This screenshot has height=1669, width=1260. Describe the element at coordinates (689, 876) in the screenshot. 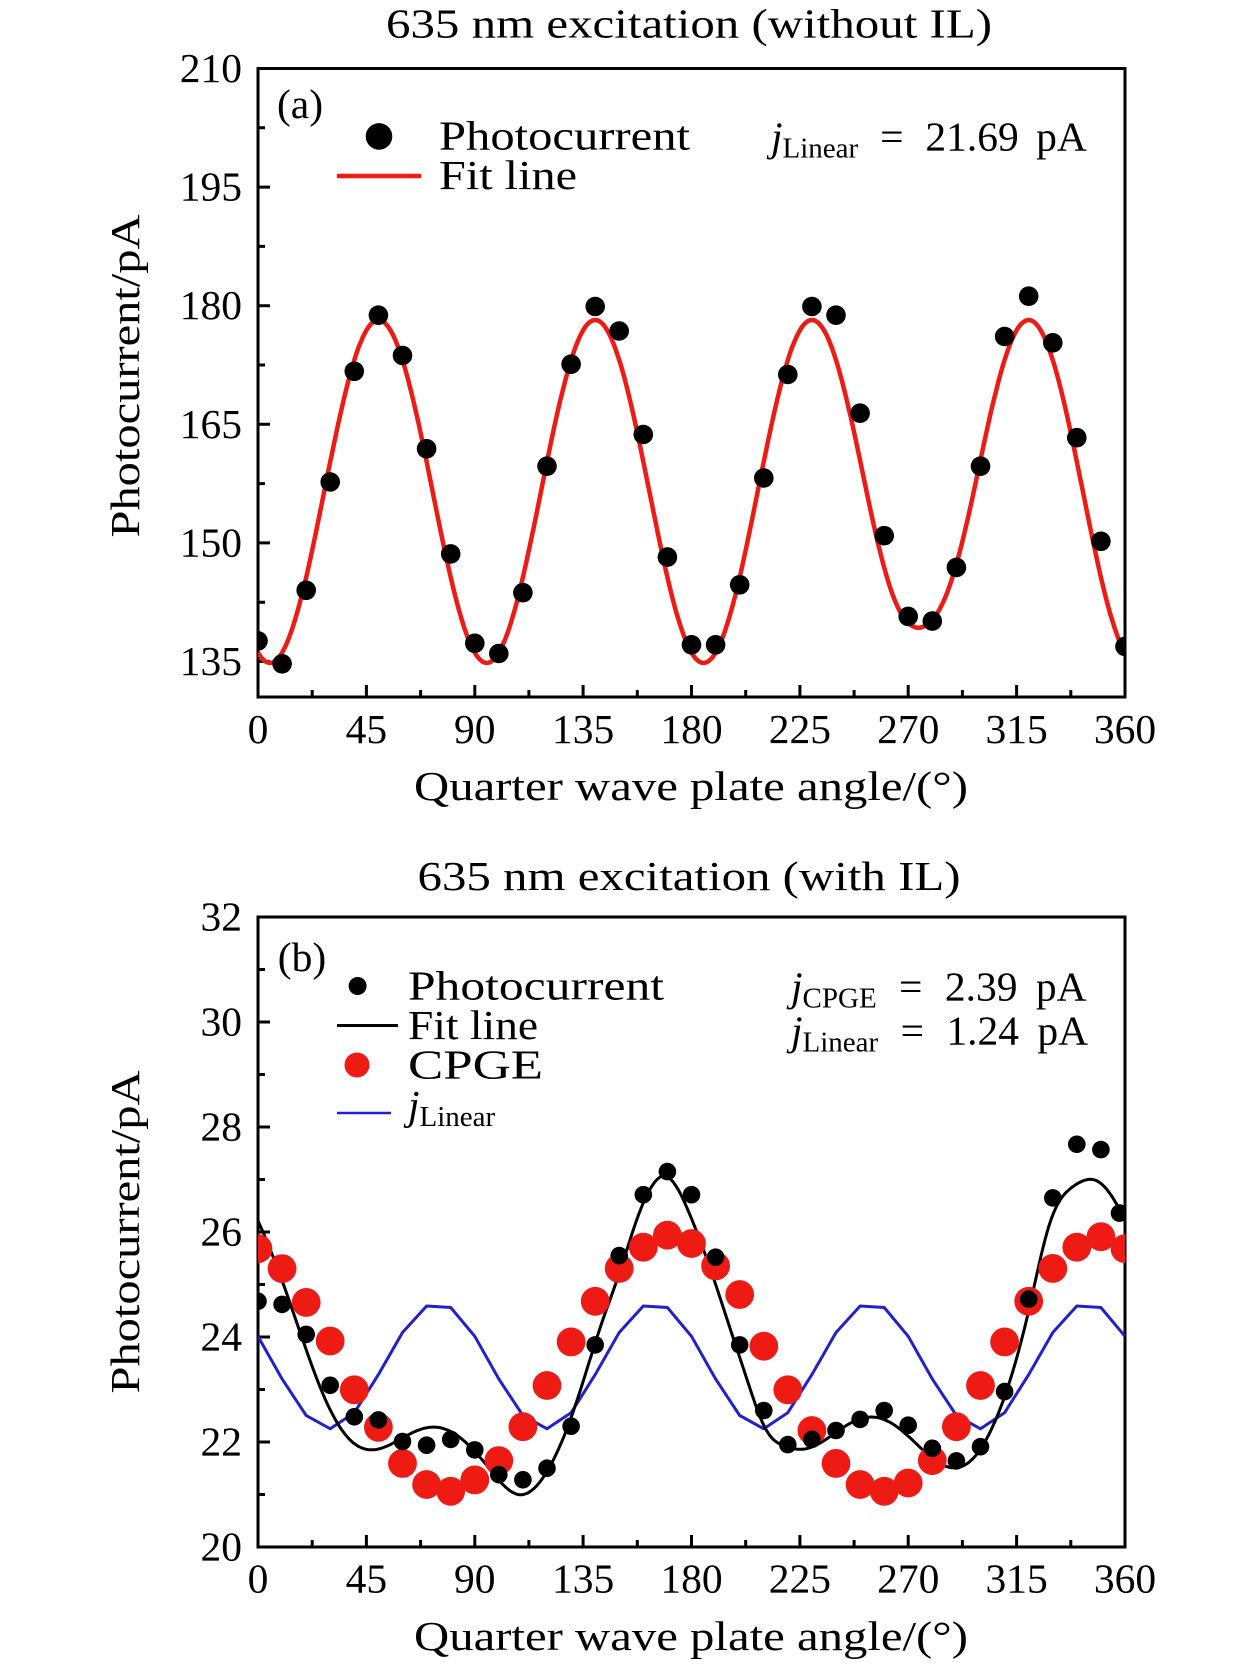

I see `svg-text: 635 nm excitation (with IL)` at that location.